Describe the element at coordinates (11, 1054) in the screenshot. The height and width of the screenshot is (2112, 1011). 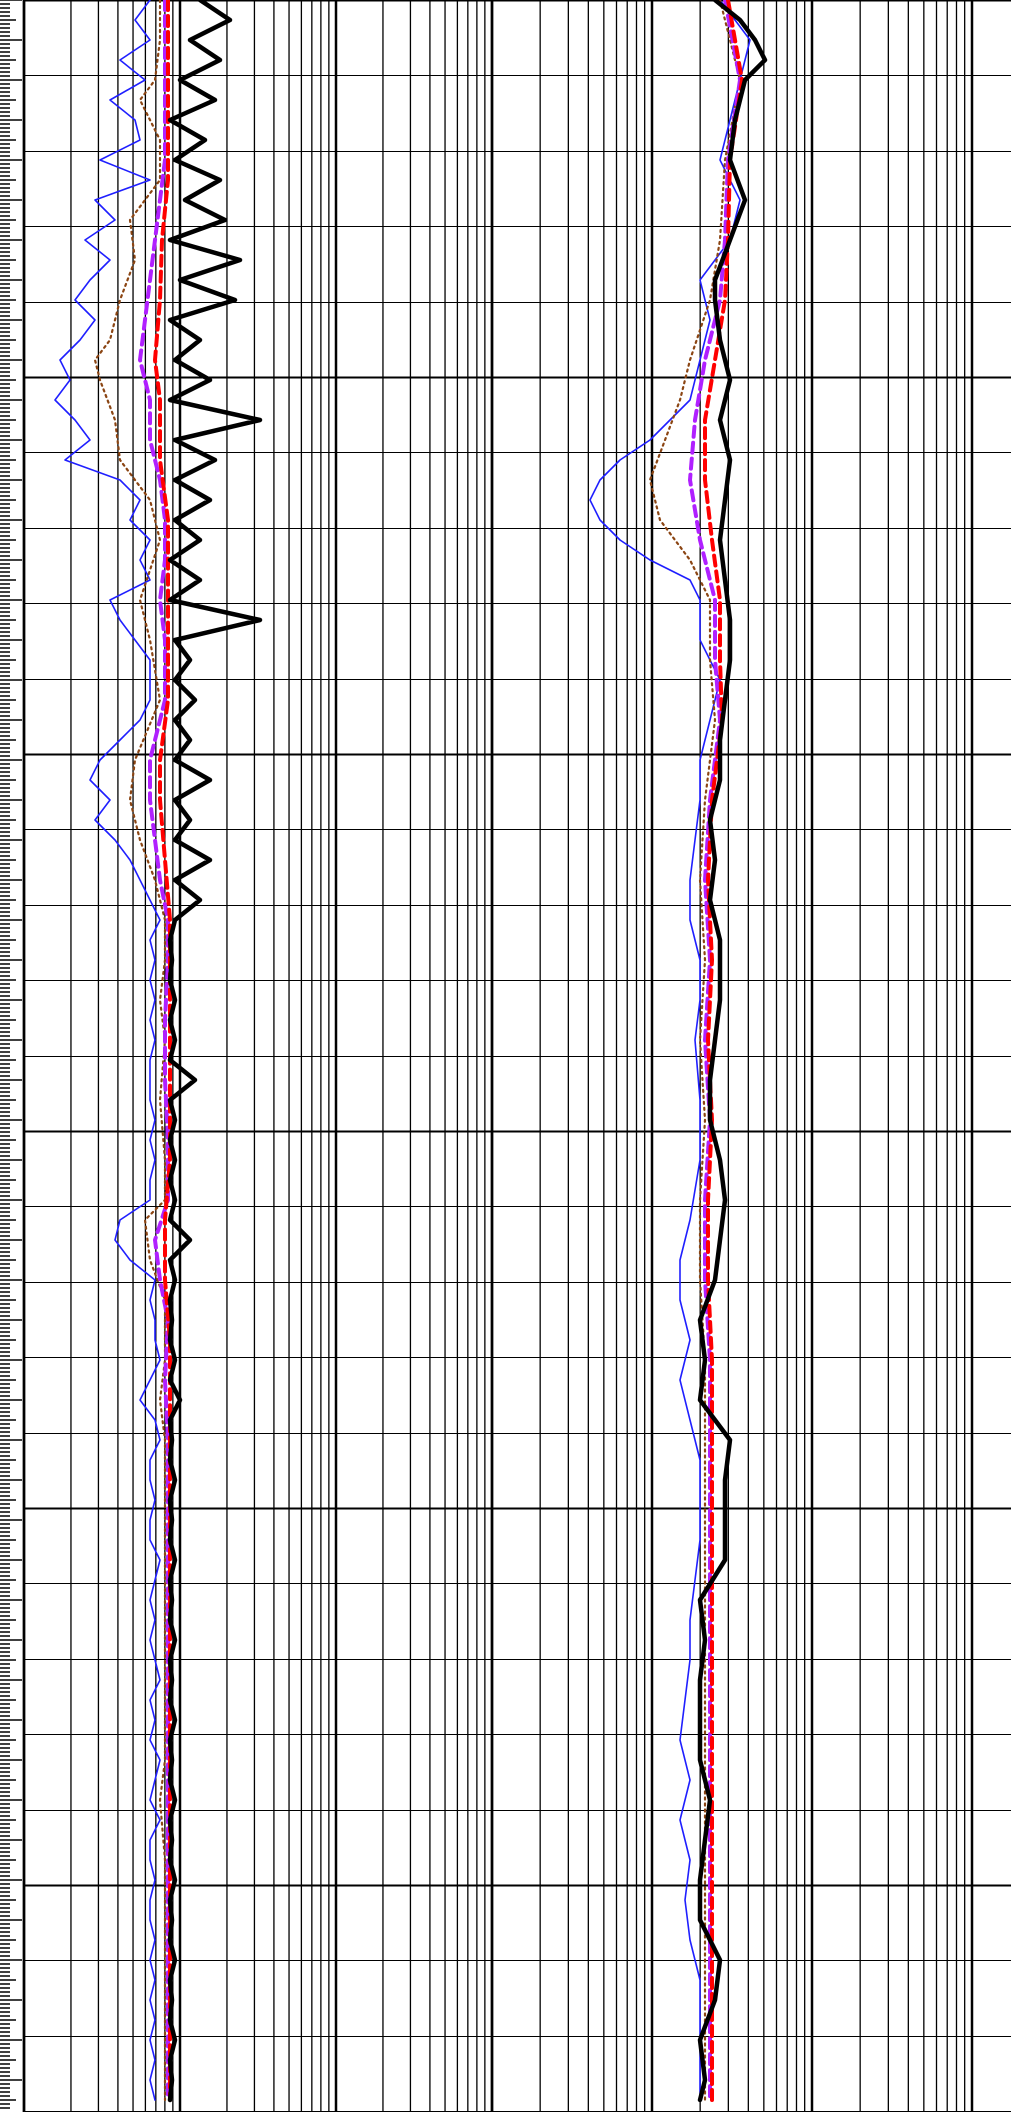
I see `depth-tick-strip` at that location.